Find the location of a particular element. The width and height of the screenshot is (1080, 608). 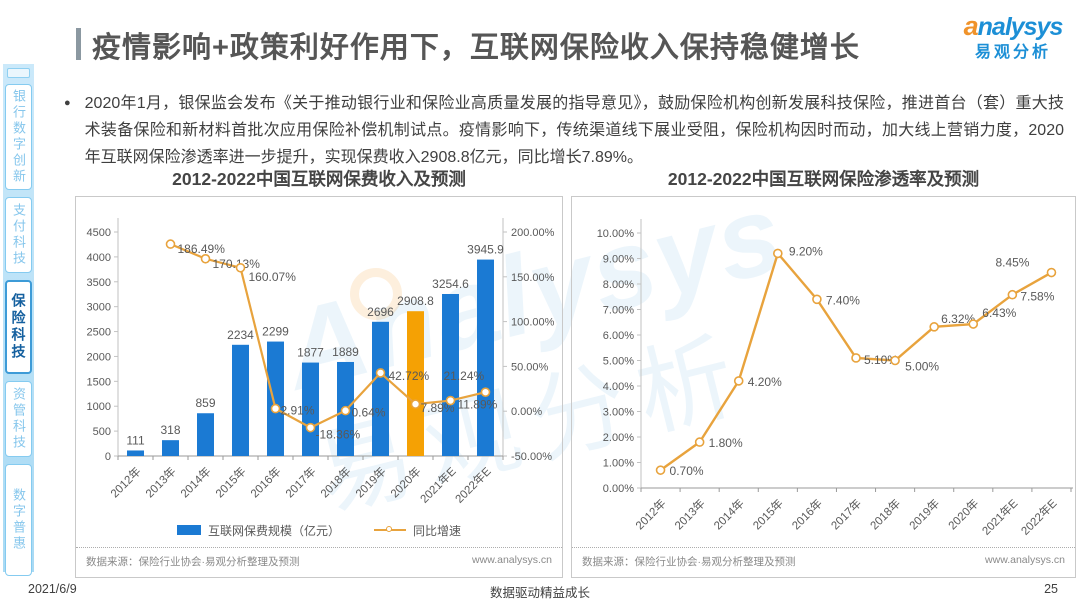

sidebar-item-label: 资管科技 is located at coordinates (18, 419).